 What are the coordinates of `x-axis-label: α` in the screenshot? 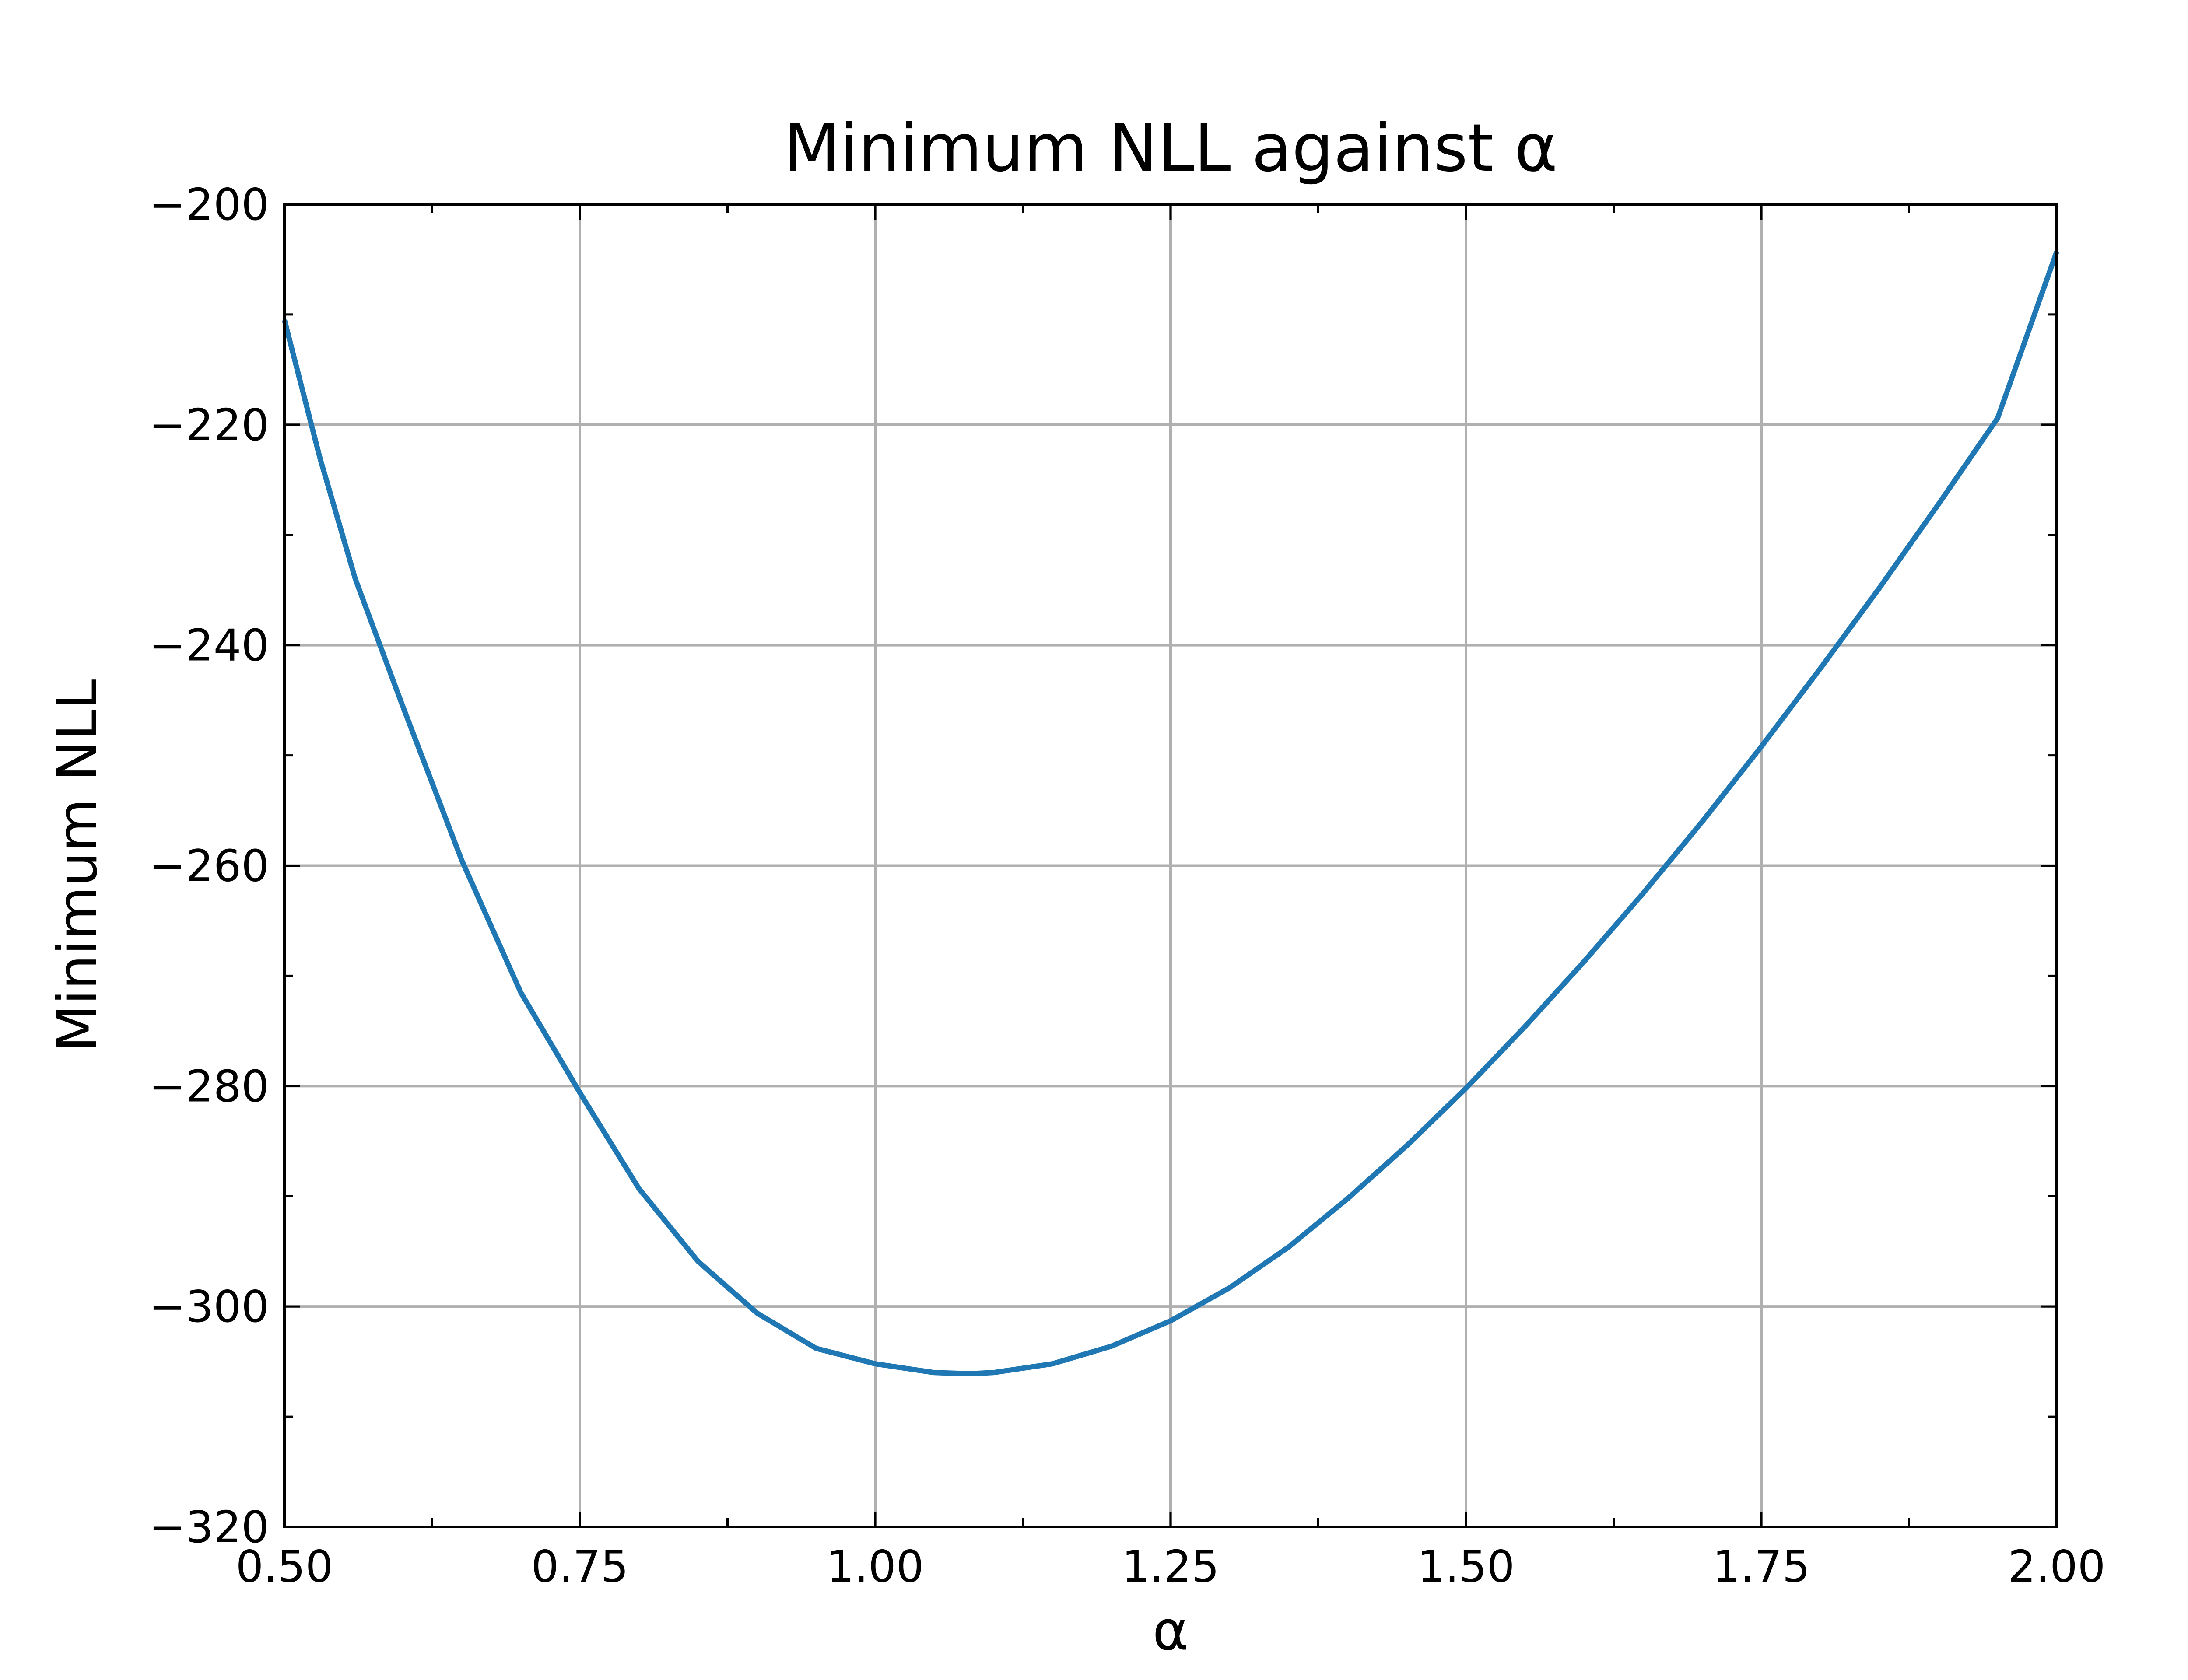 It's located at (1171, 1630).